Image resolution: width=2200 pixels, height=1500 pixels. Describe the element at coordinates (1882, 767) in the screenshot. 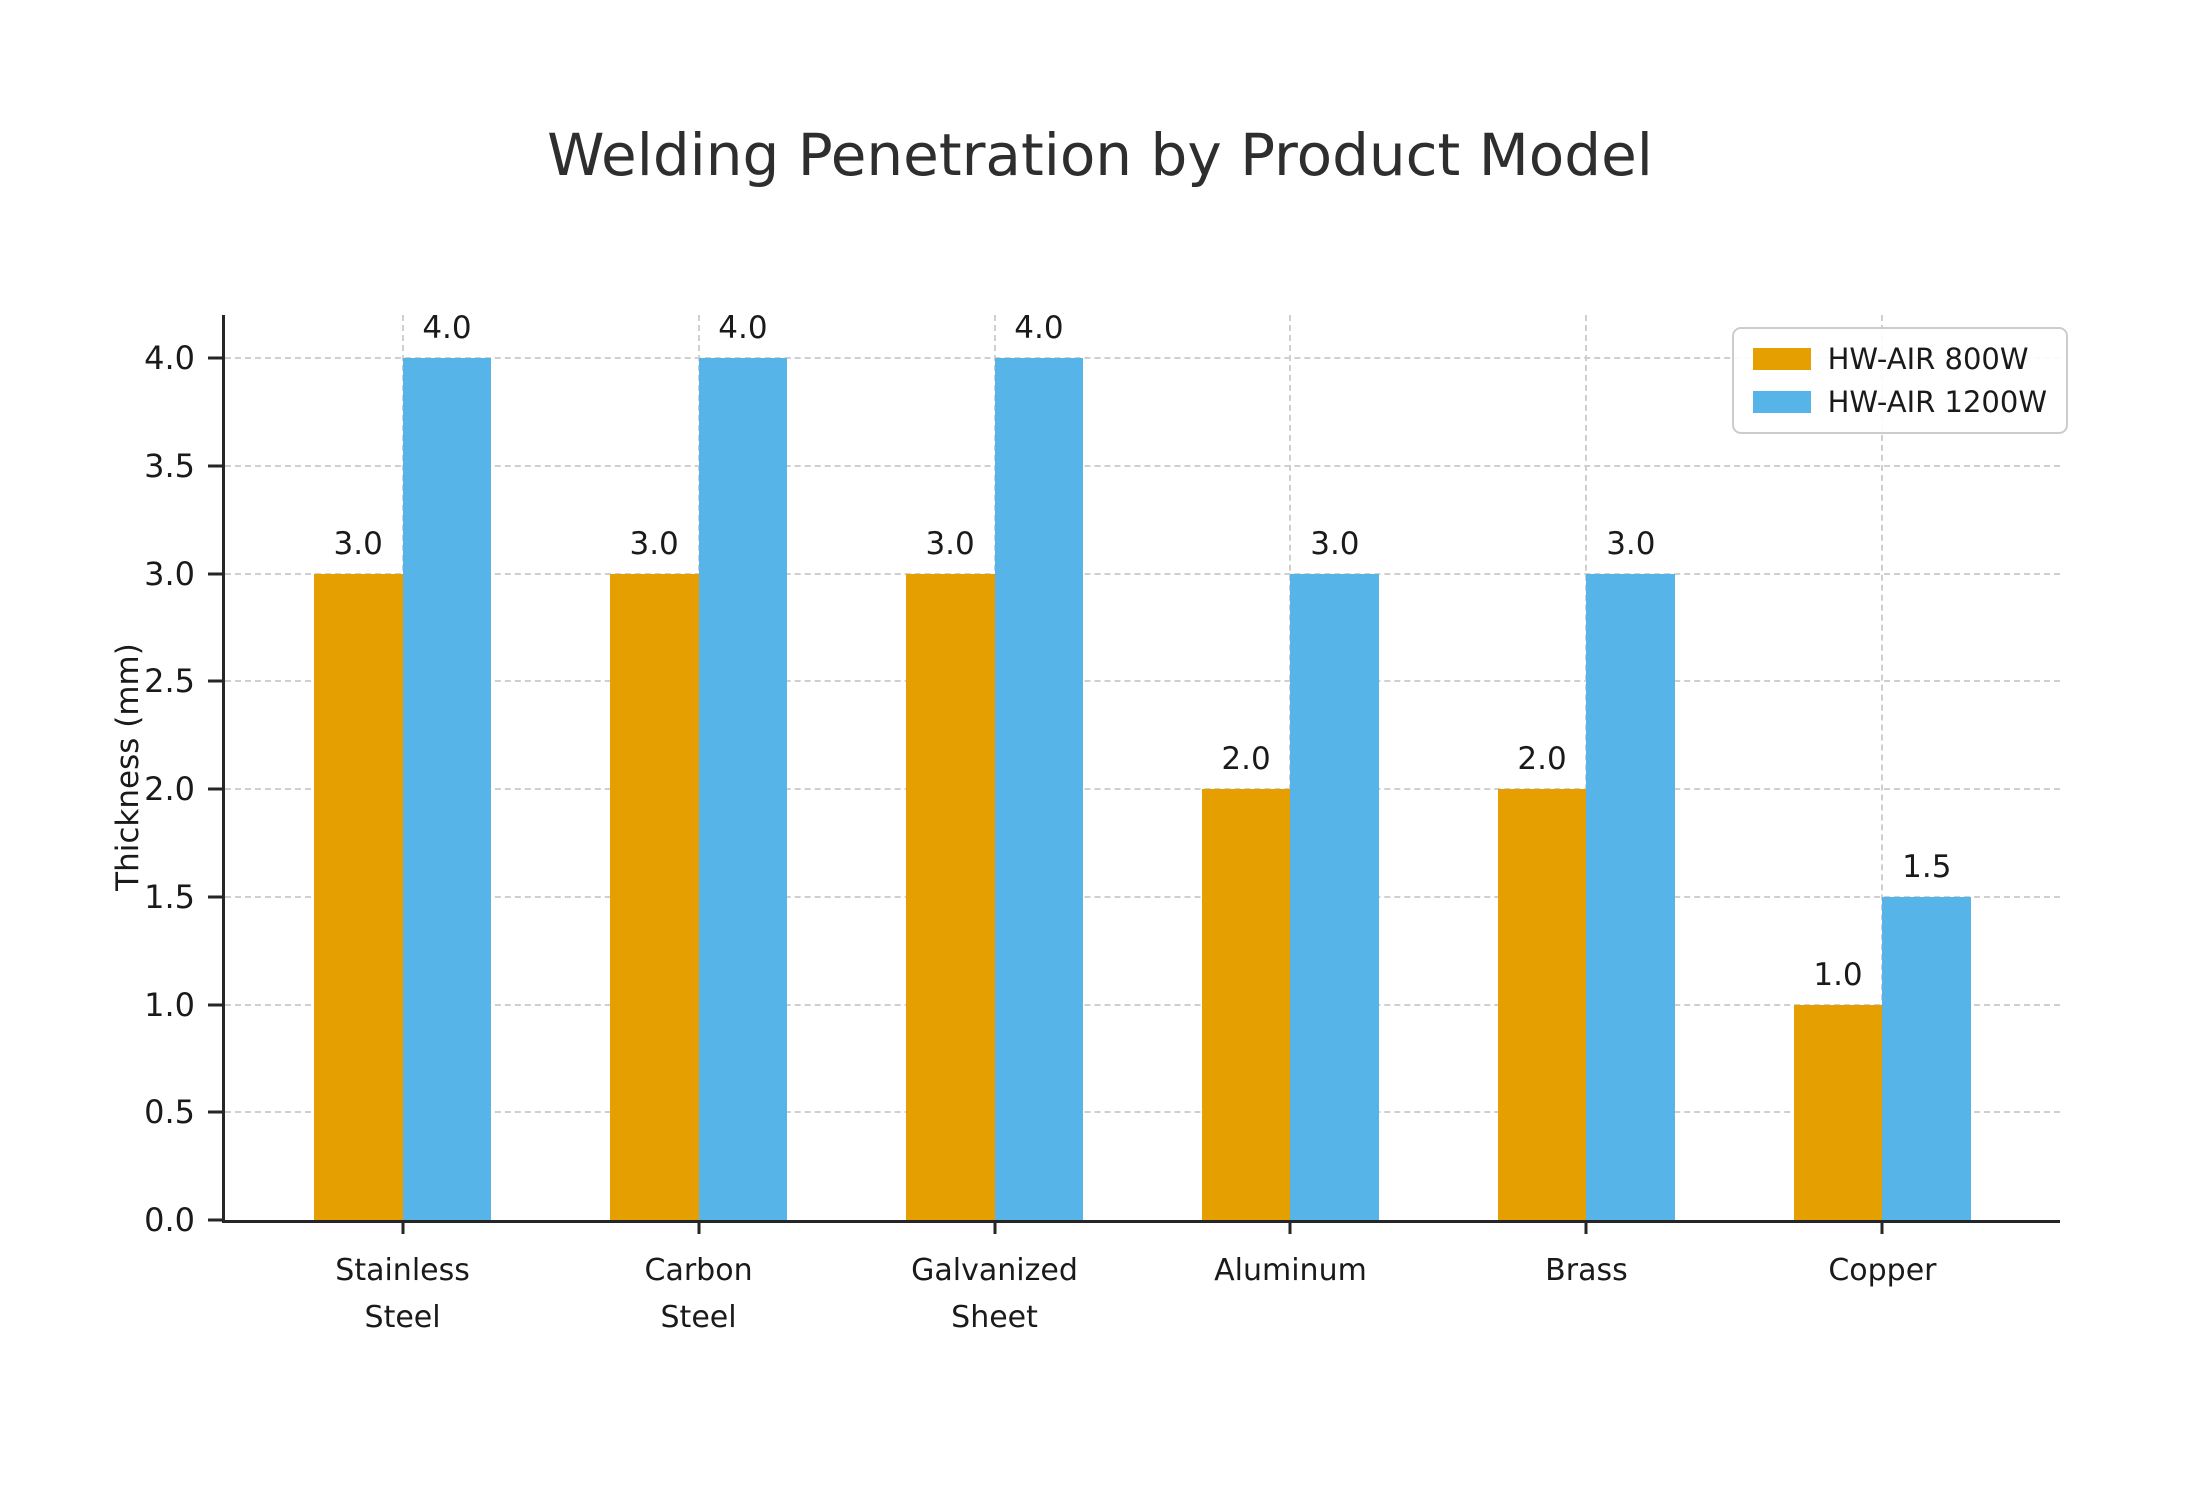

I see `gridline-vertical` at that location.